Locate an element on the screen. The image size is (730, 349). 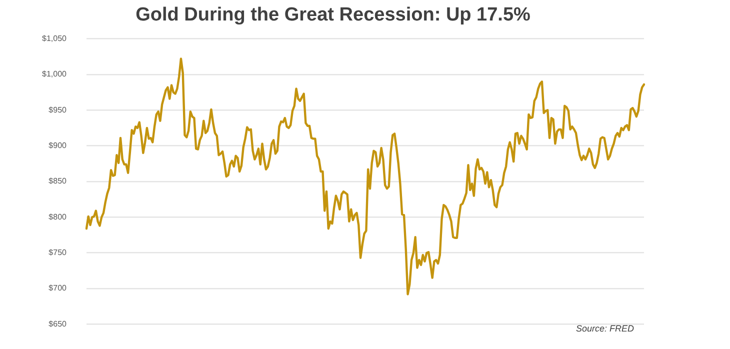
y-tick-label: $800 is located at coordinates (58, 217).